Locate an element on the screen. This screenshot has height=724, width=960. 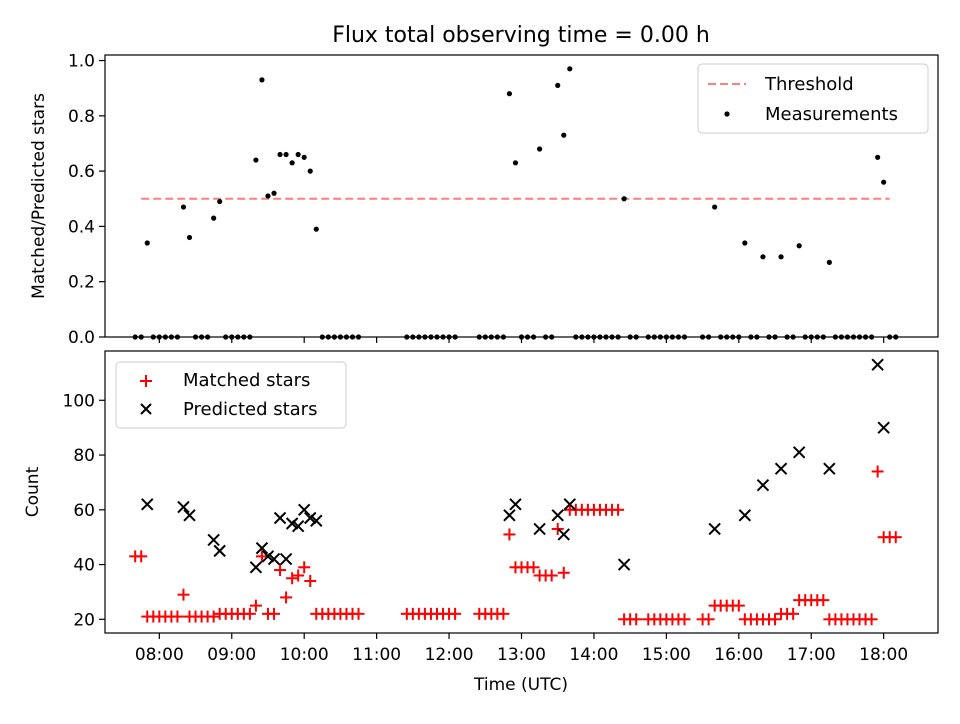
top-y-tick-label: 0.0 is located at coordinates (81, 338).